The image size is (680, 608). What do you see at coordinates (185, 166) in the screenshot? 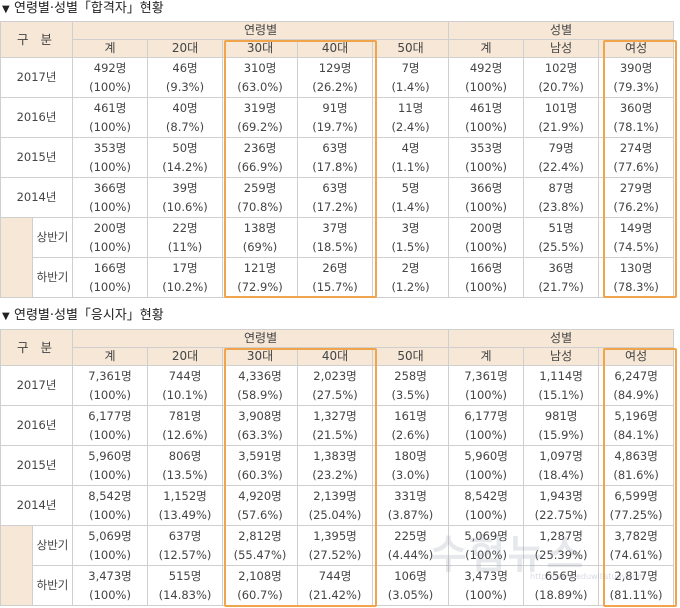
I see `cell-percent: (14.2%)` at bounding box center [185, 166].